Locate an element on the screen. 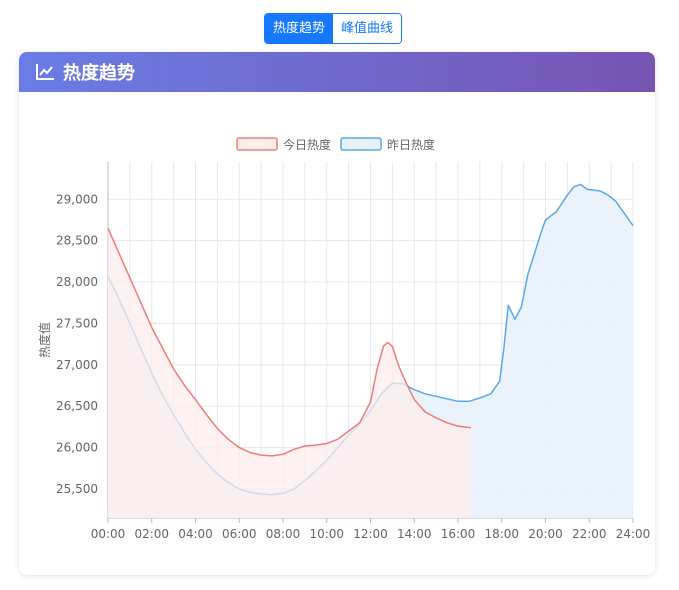 Image resolution: width=679 pixels, height=590 pixels. legend-label-yesterday: 昨日热度 is located at coordinates (411, 144).